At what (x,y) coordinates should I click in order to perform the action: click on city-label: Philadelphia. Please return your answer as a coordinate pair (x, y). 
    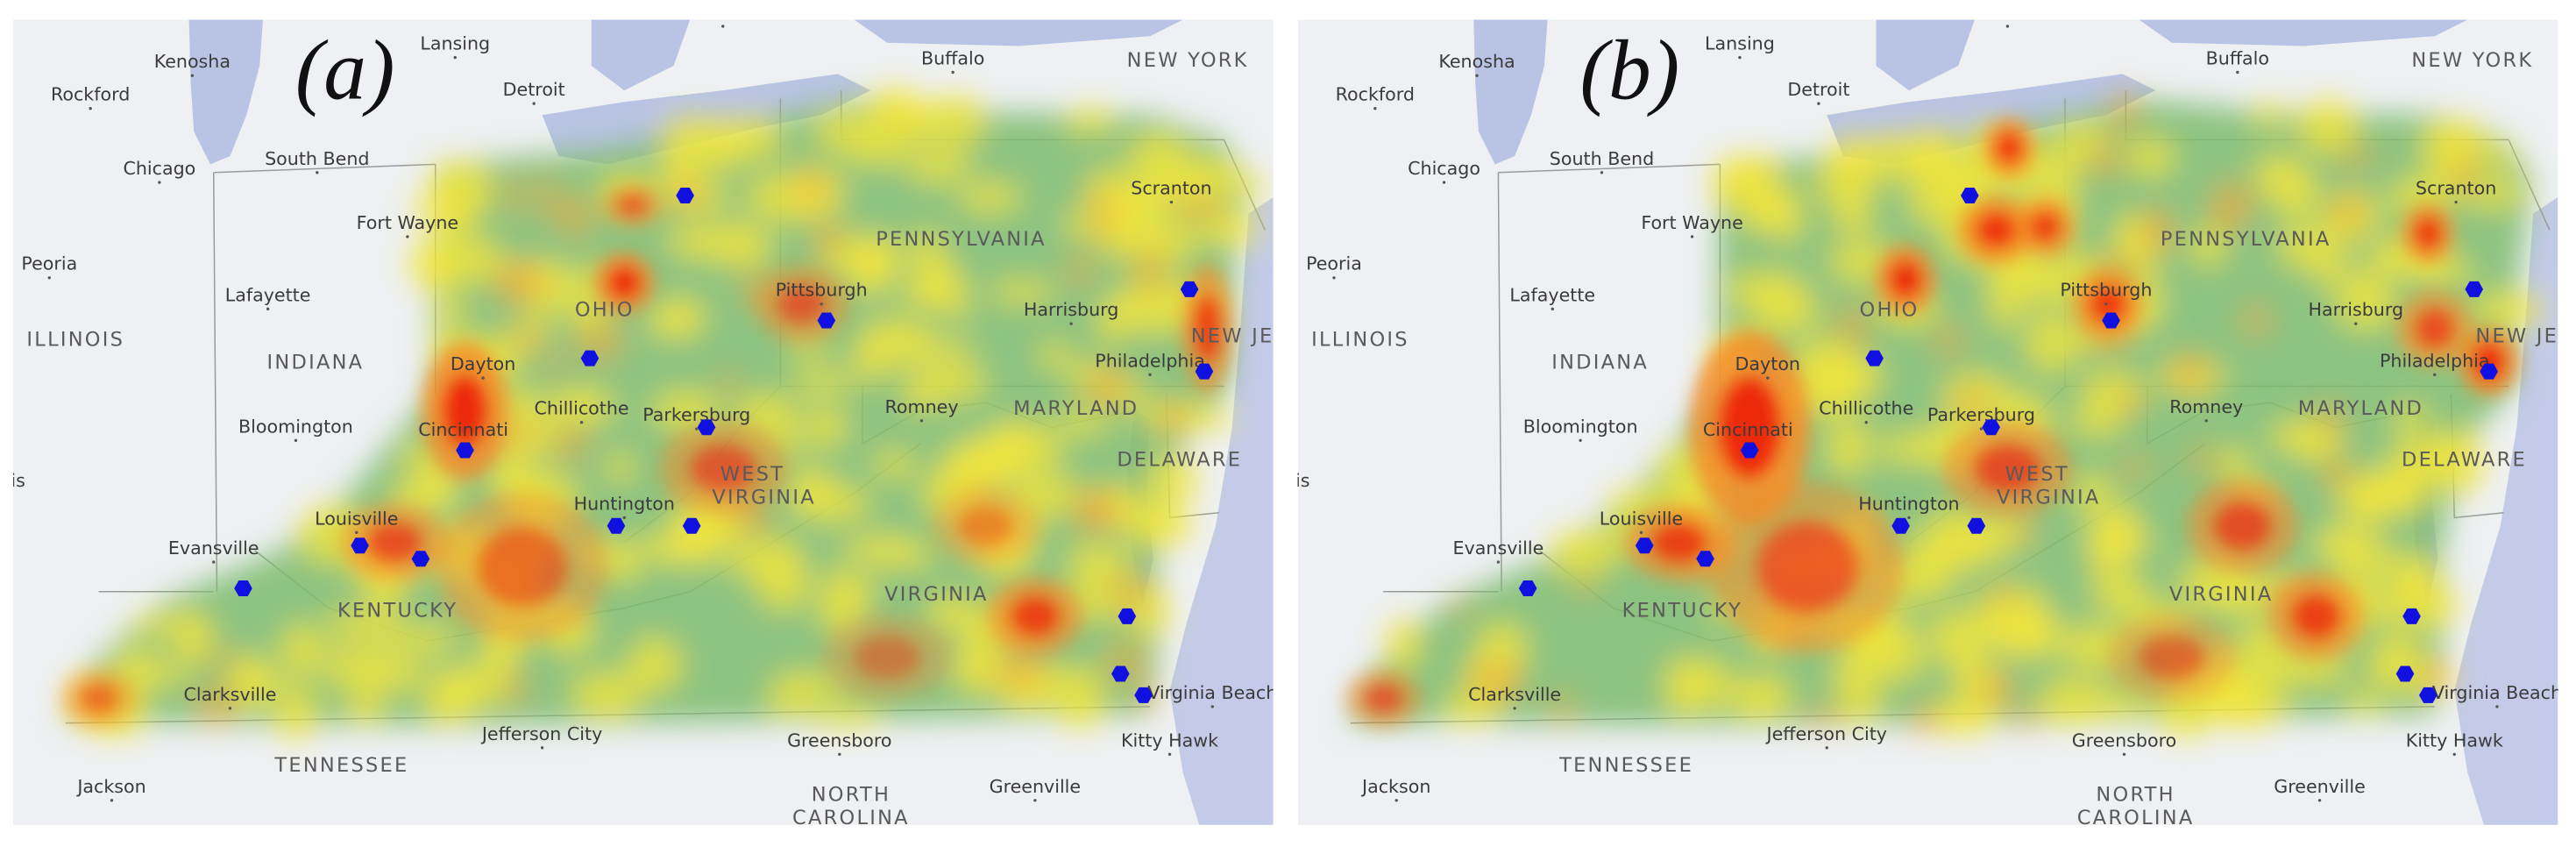
    Looking at the image, I should click on (2435, 360).